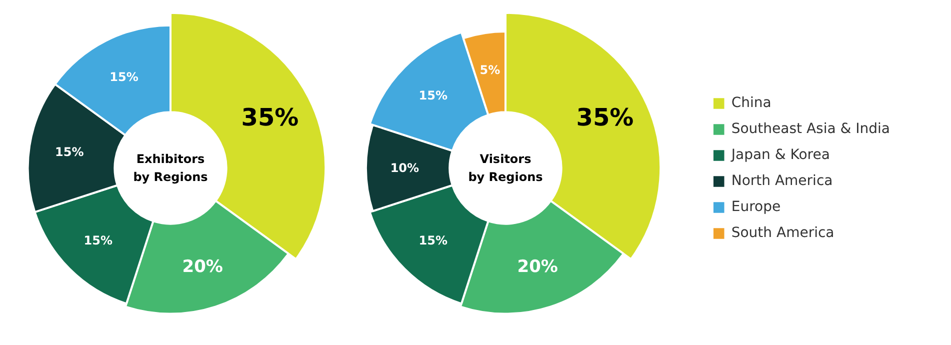 The height and width of the screenshot is (345, 951). What do you see at coordinates (782, 180) in the screenshot?
I see `legend-label: North America` at bounding box center [782, 180].